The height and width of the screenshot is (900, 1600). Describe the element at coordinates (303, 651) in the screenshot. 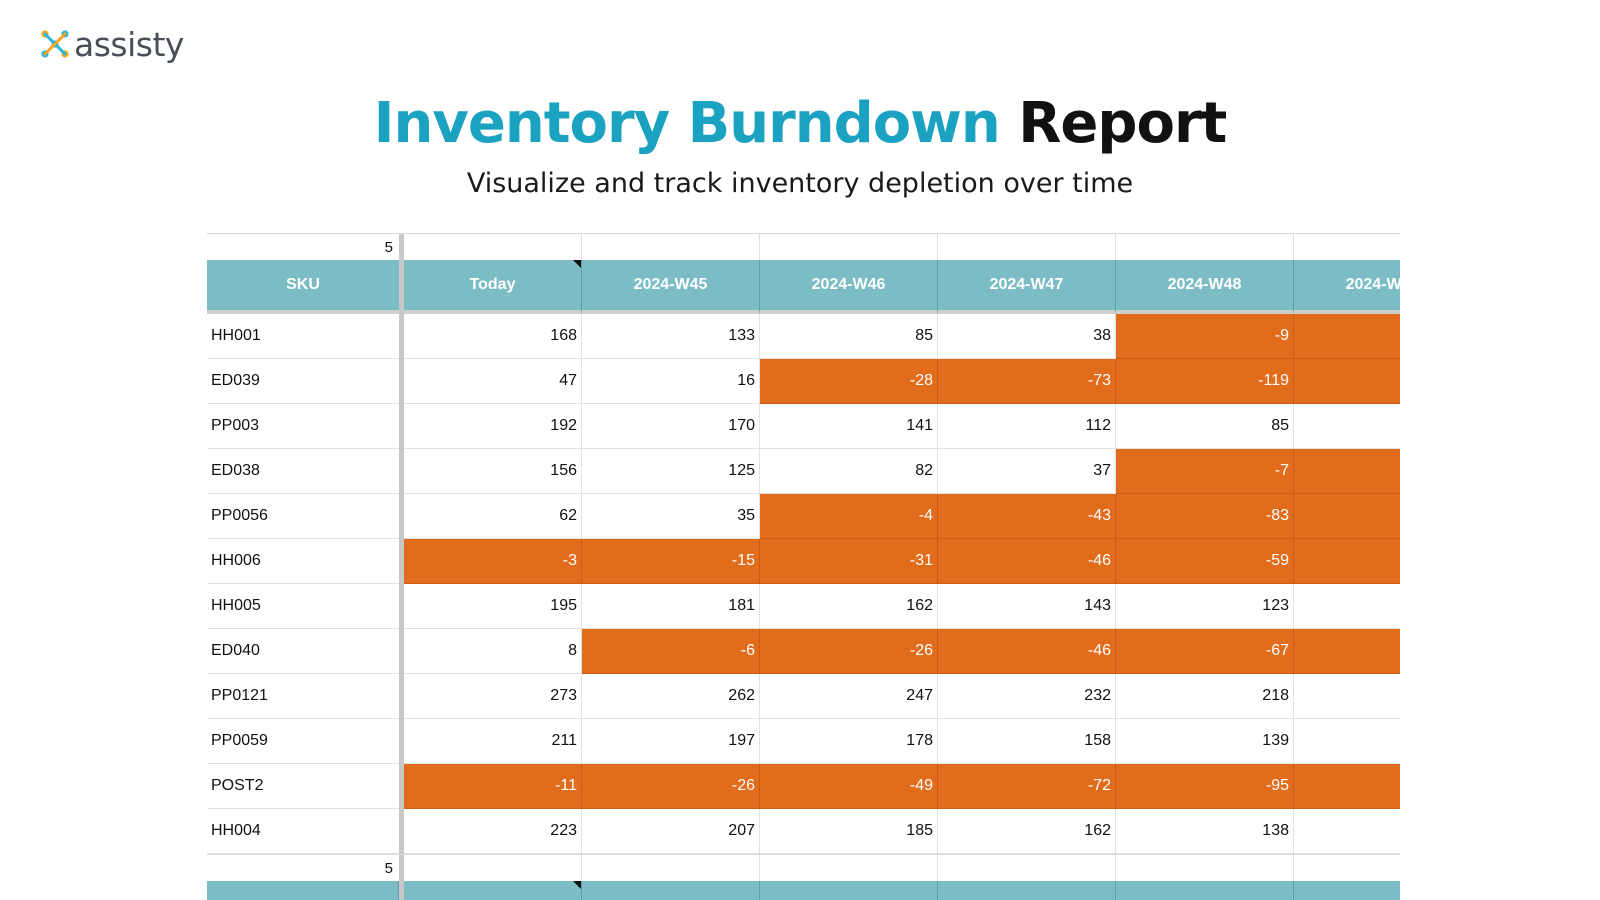

I see `sku-cell: ED040` at that location.